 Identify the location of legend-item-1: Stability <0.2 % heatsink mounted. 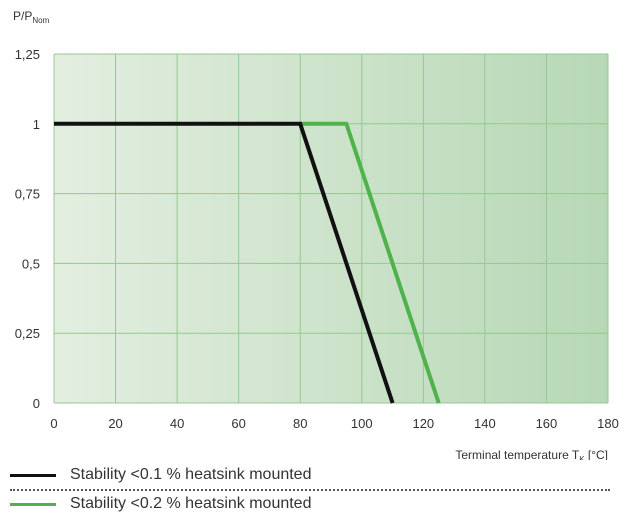
(310, 504).